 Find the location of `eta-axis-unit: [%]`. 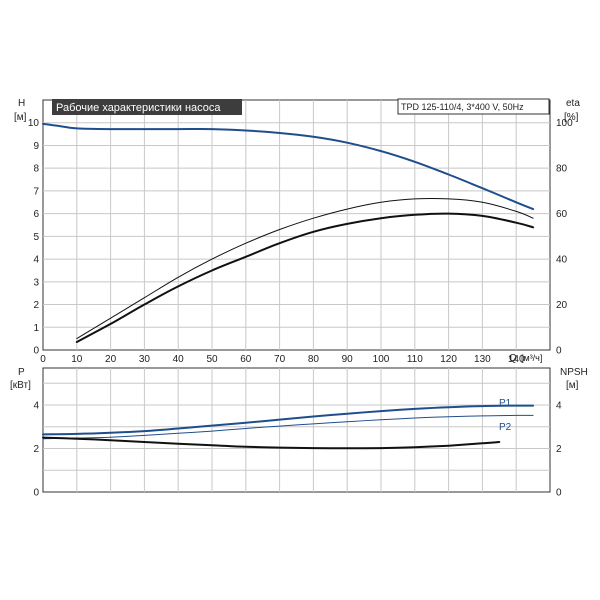

eta-axis-unit: [%] is located at coordinates (571, 117).